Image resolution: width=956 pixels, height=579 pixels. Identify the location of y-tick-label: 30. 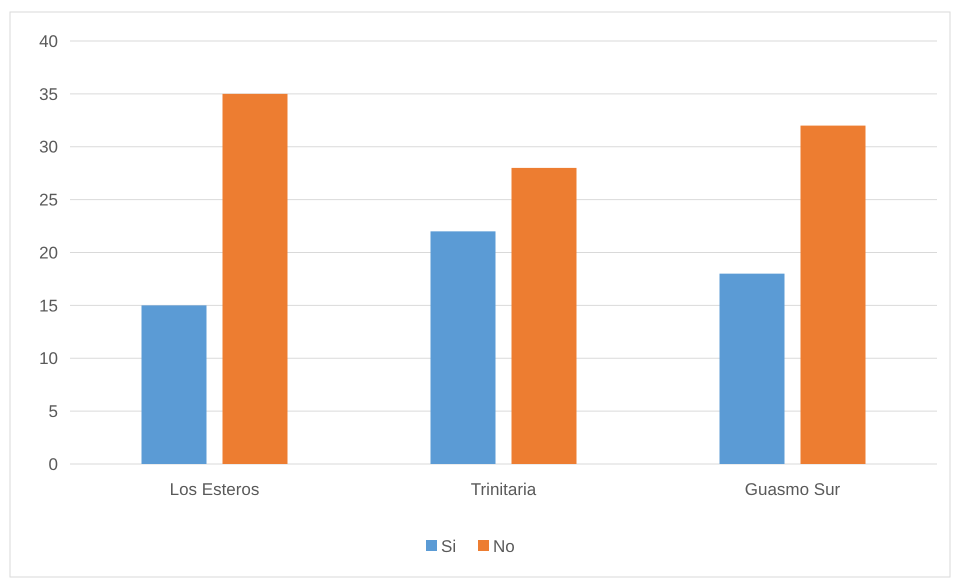
(48, 147).